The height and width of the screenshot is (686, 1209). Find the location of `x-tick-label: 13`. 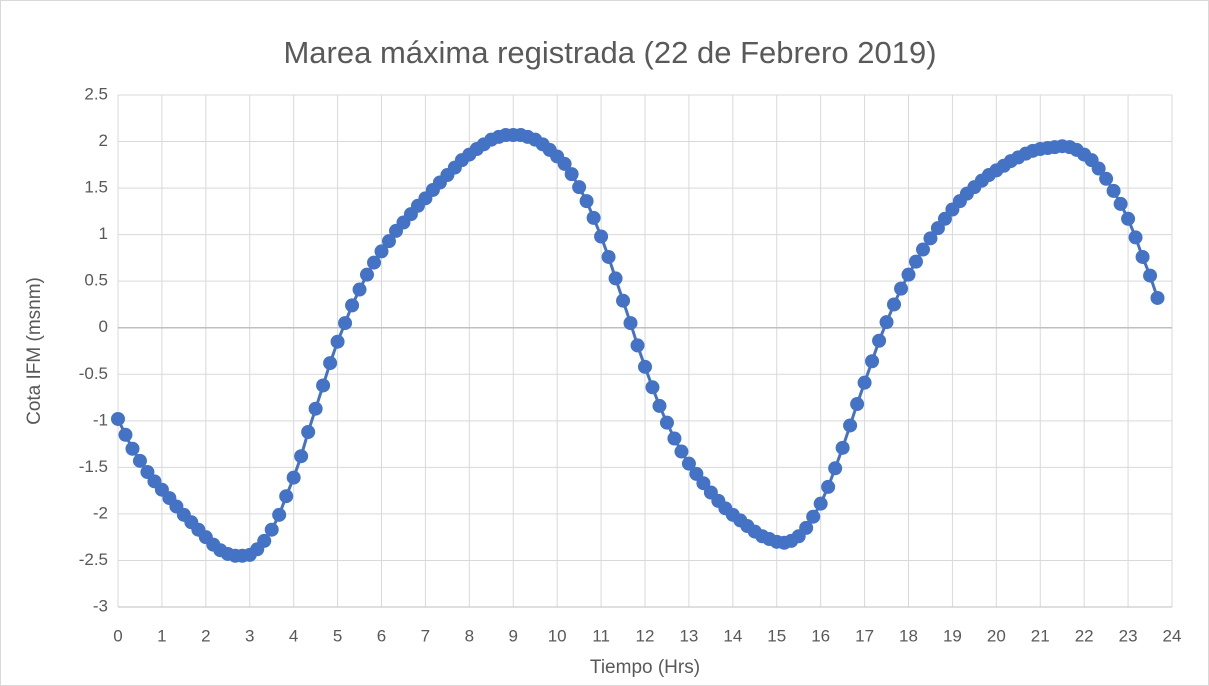

x-tick-label: 13 is located at coordinates (688, 635).